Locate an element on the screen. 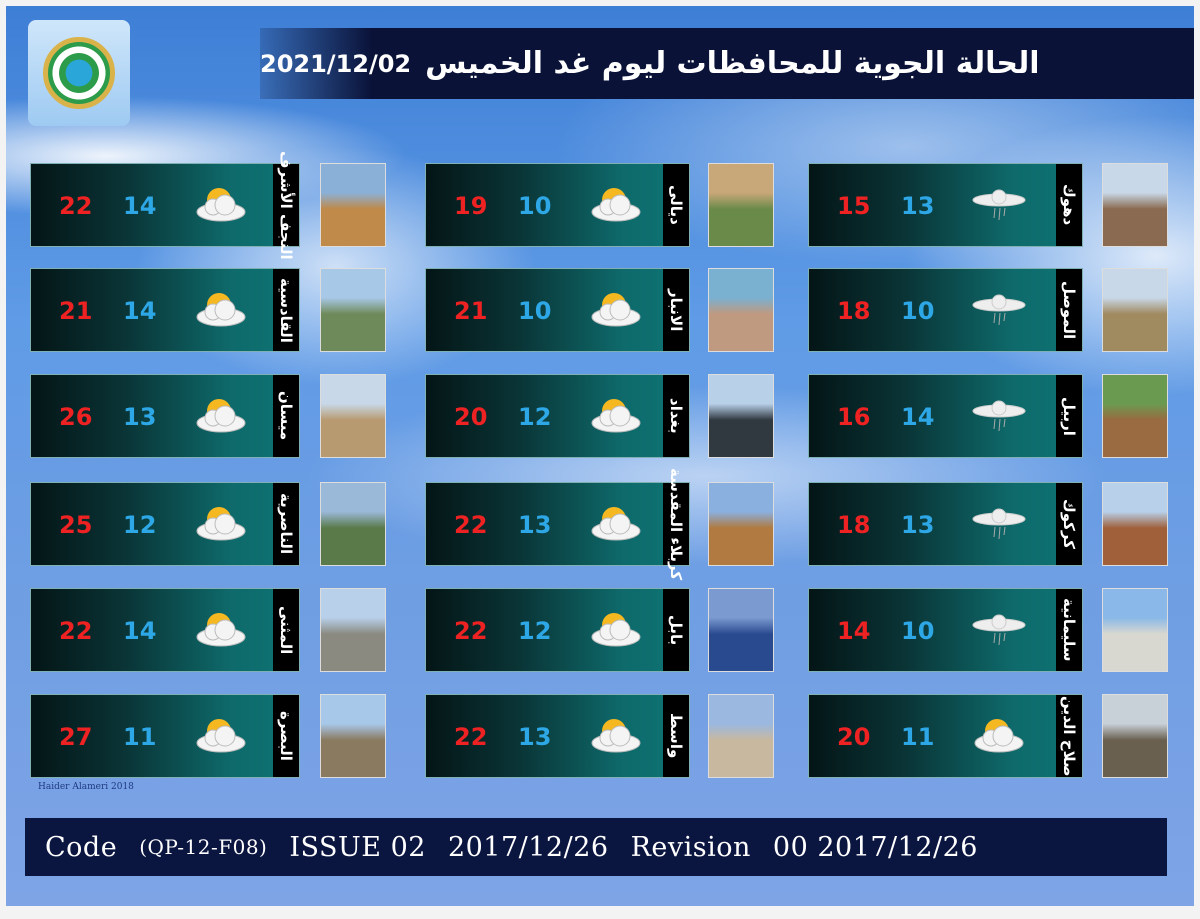 Image resolution: width=1200 pixels, height=919 pixels. province-label: بابل is located at coordinates (676, 630).